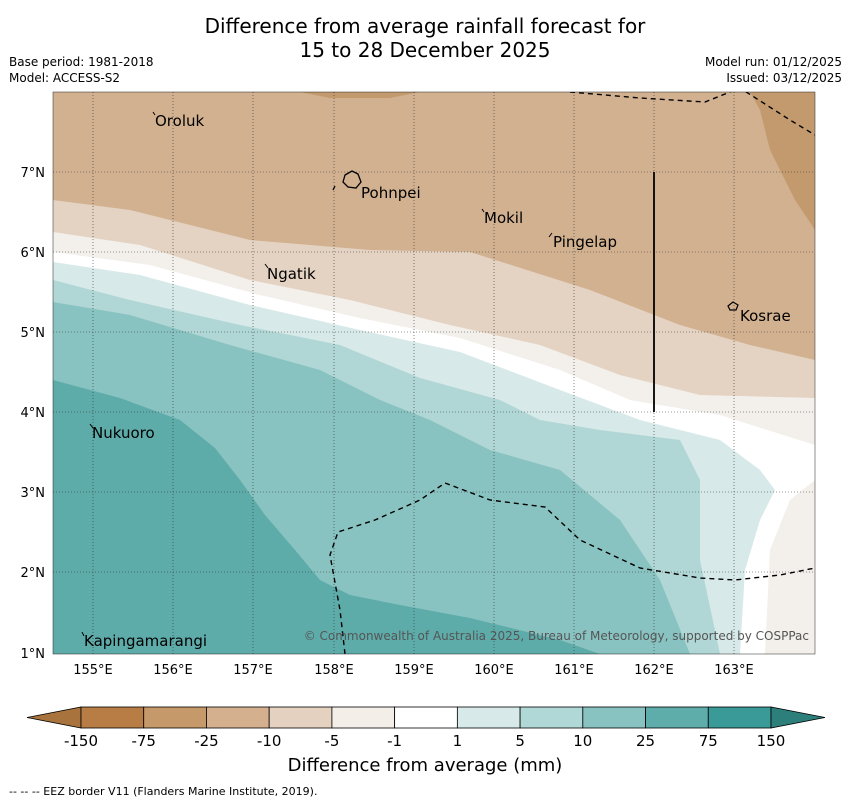 Image resolution: width=850 pixels, height=804 pixels. Describe the element at coordinates (334, 670) in the screenshot. I see `lon-label-158e: 158°E` at that location.